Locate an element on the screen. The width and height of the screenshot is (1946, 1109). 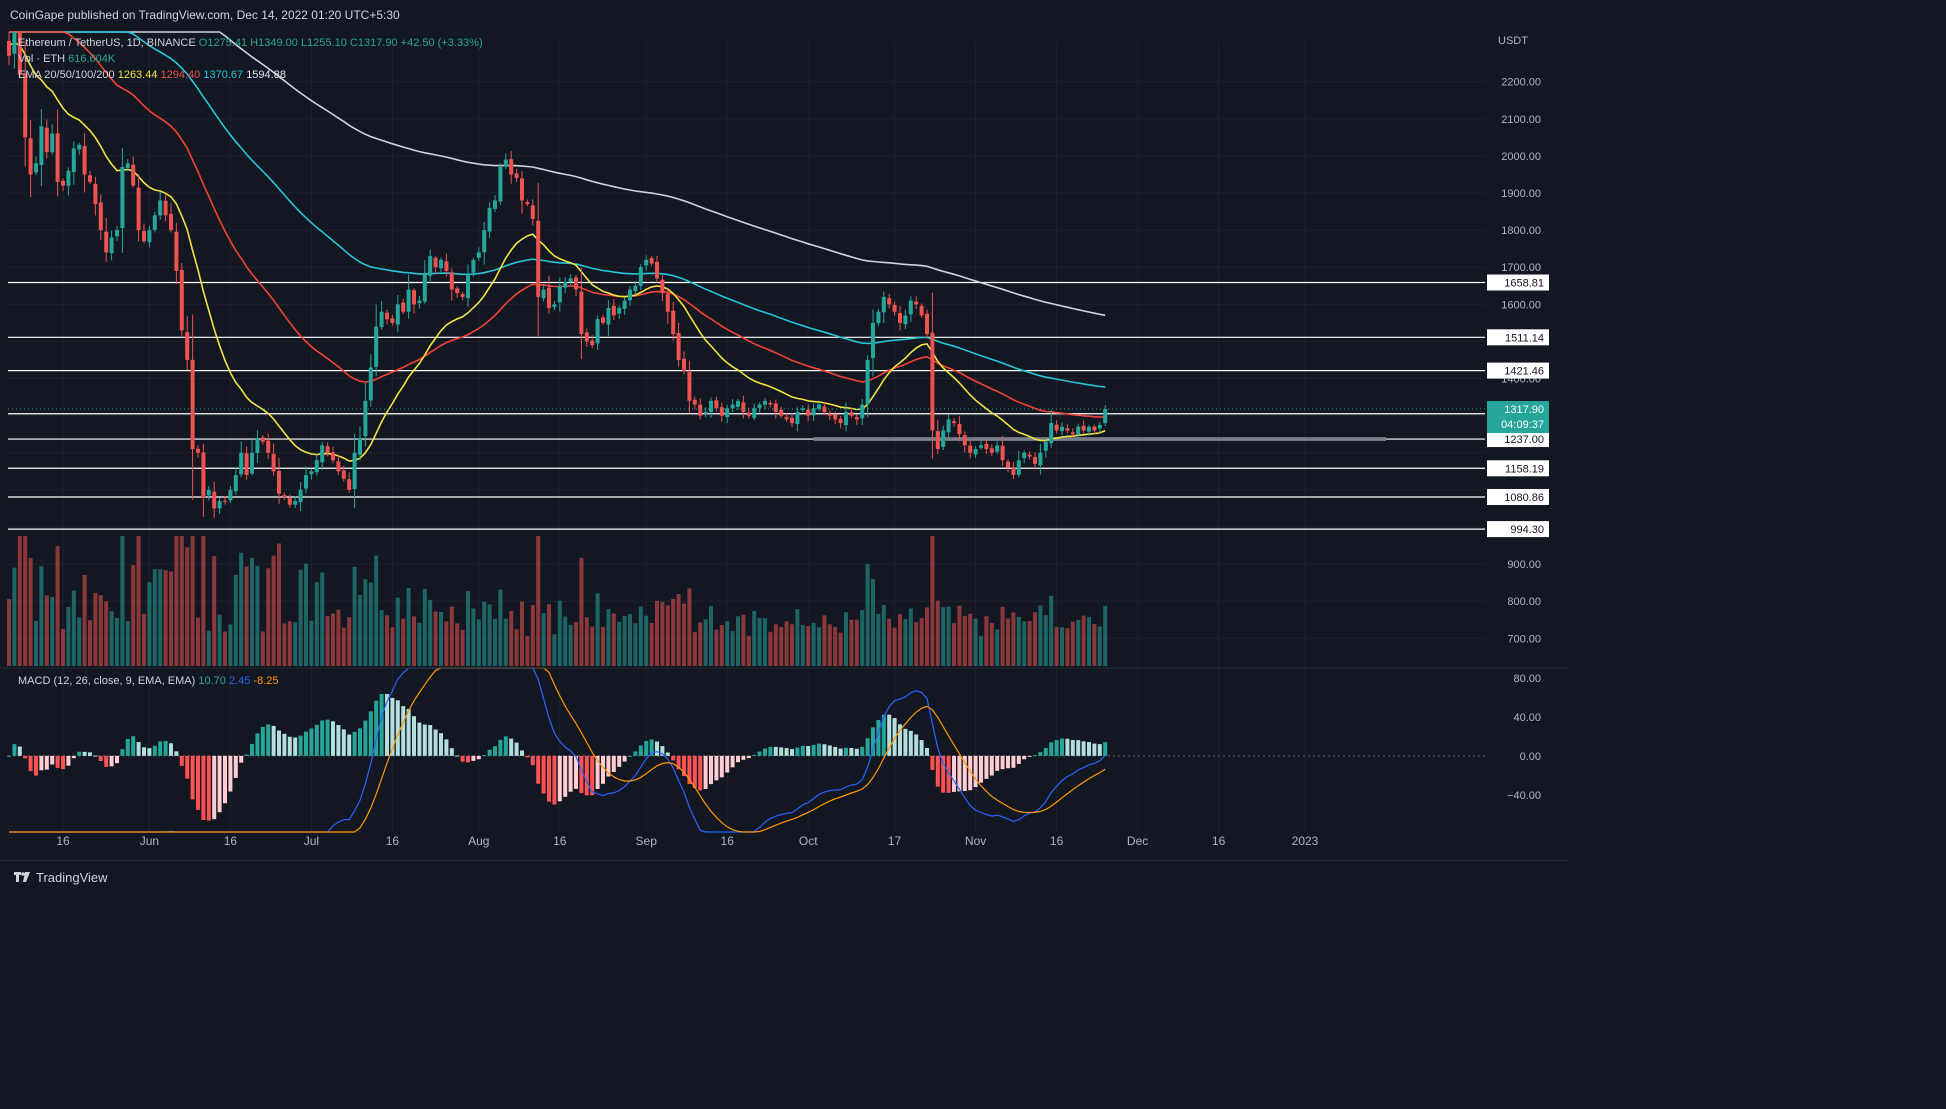
price-tick-label: 1800.00 is located at coordinates (1521, 231).